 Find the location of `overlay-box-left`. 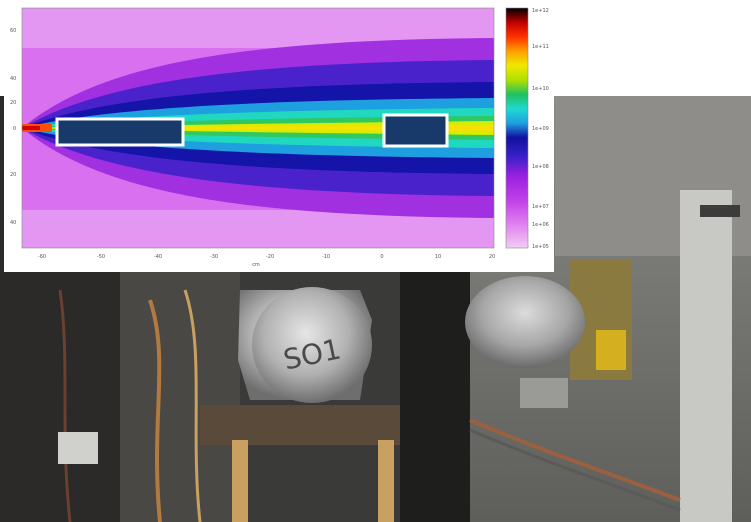

overlay-box-left is located at coordinates (120, 132).